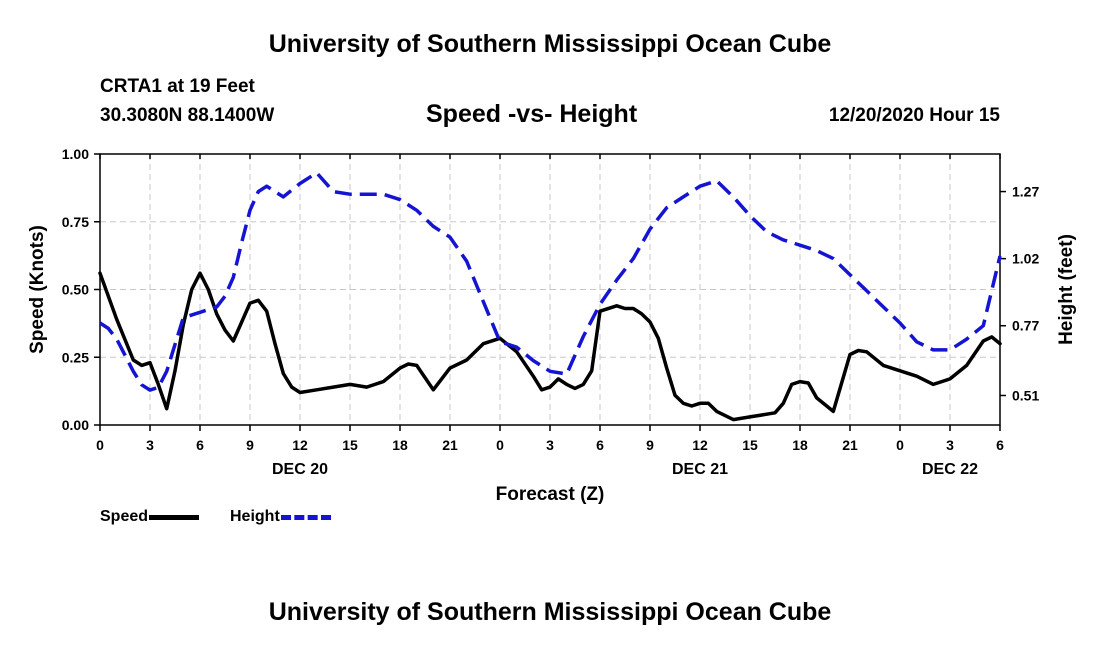 This screenshot has height=650, width=1100. I want to click on y-tick-label: 0.75, so click(75, 222).